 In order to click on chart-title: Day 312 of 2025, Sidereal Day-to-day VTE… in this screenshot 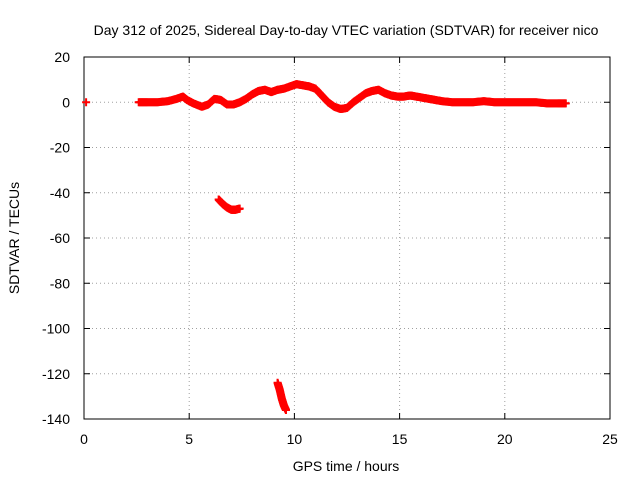, I will do `click(346, 30)`.